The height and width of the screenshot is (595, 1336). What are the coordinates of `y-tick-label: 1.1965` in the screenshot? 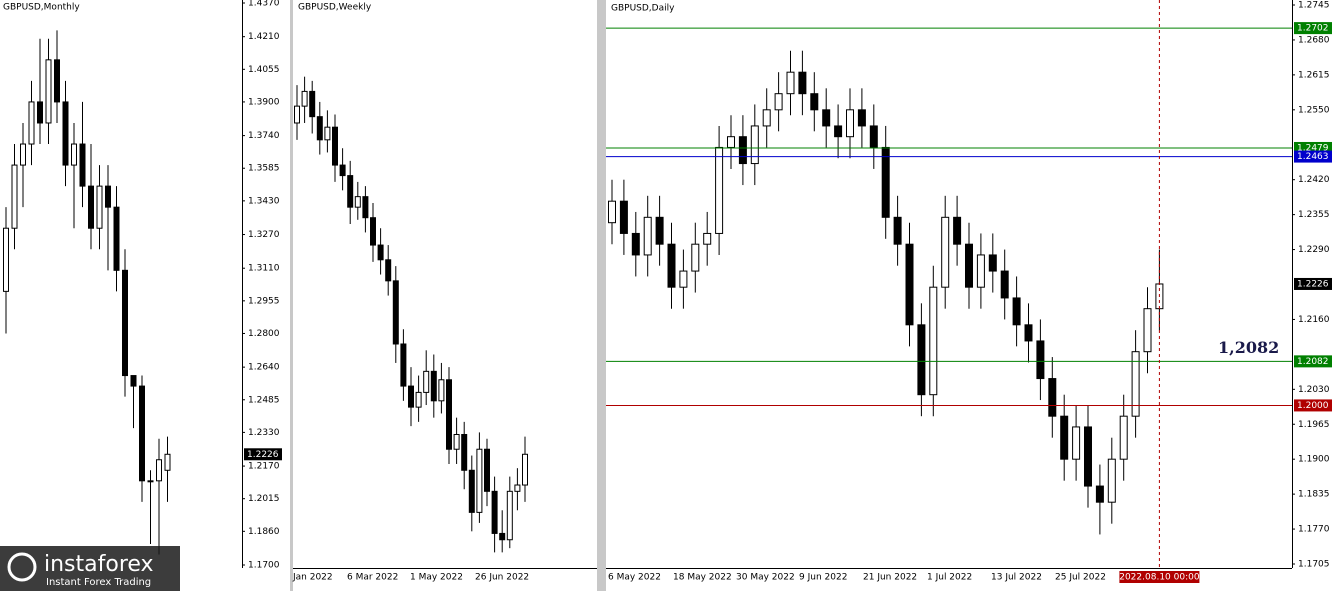 It's located at (1314, 425).